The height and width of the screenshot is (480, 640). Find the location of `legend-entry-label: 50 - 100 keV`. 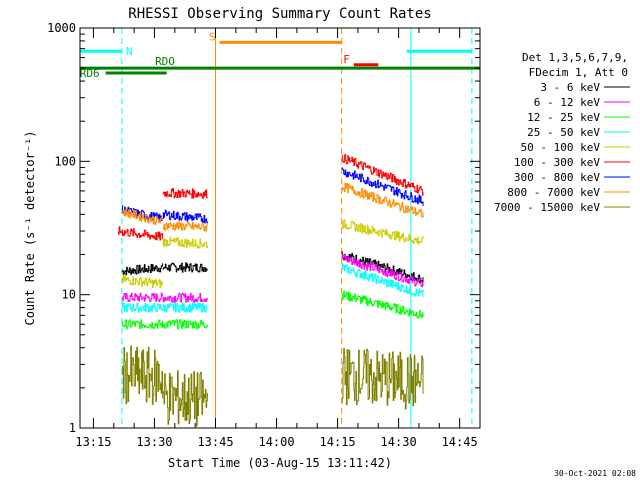

legend-entry-label: 50 - 100 keV is located at coordinates (561, 147).